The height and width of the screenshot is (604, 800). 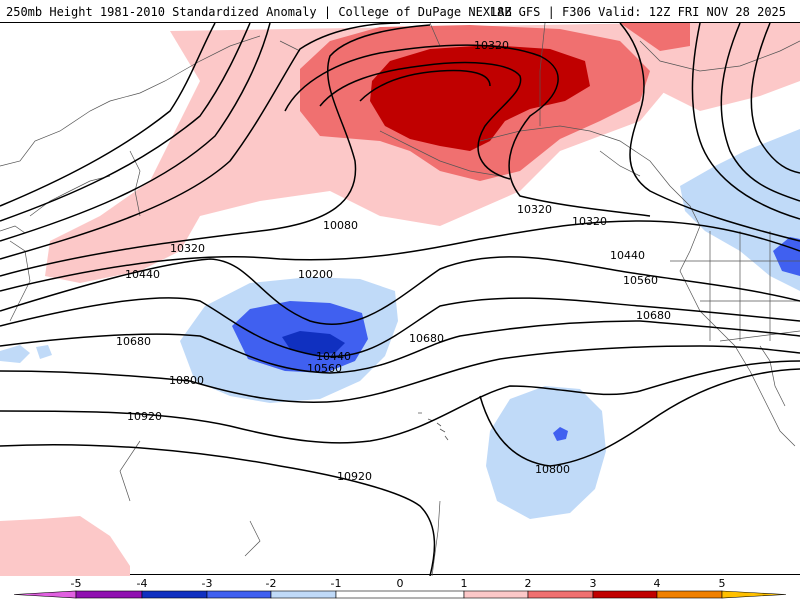 What do you see at coordinates (207, 583) in the screenshot?
I see `legend-tick: -3` at bounding box center [207, 583].